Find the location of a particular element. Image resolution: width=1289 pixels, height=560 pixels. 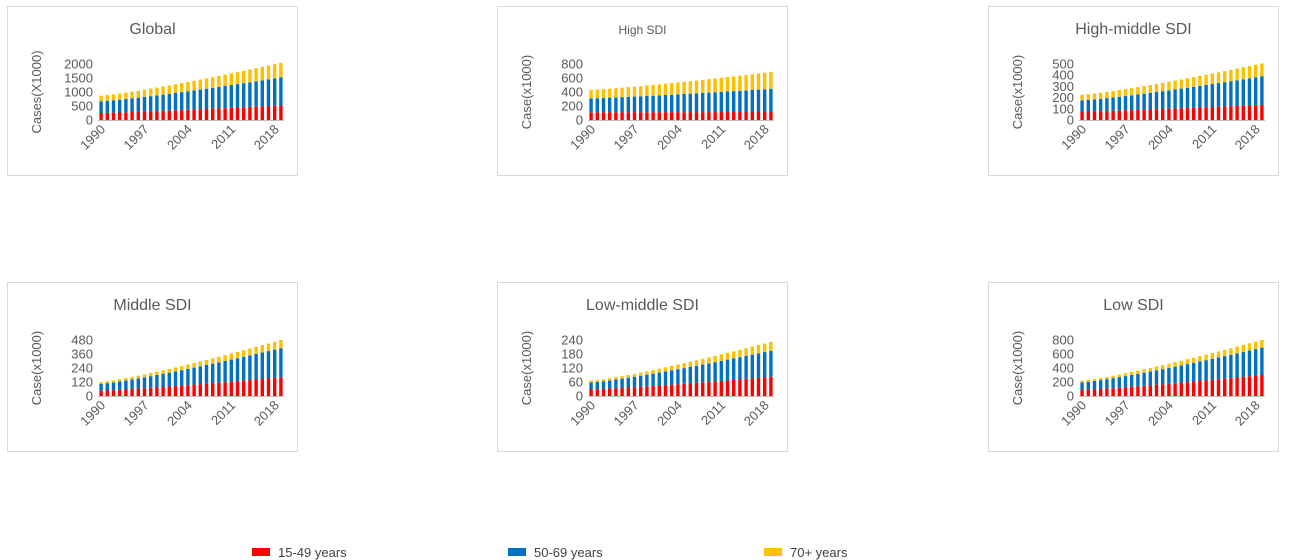

bar-70-plus-2001 is located at coordinates (169, 89).